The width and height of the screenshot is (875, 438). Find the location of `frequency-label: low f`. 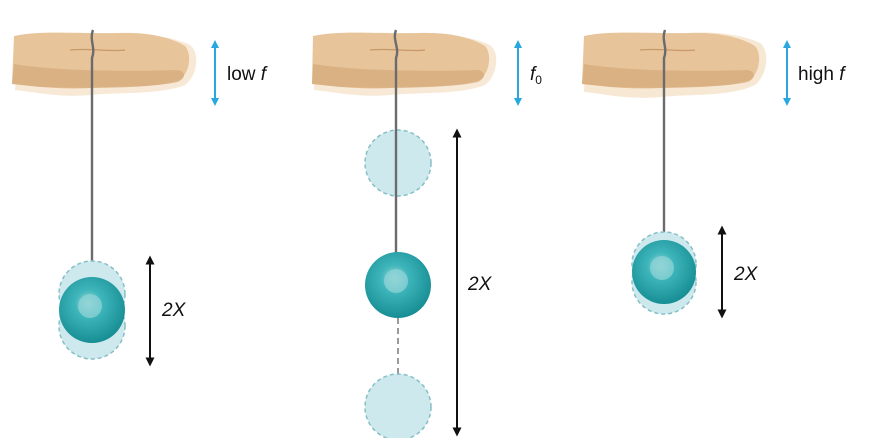

frequency-label: low f is located at coordinates (247, 74).